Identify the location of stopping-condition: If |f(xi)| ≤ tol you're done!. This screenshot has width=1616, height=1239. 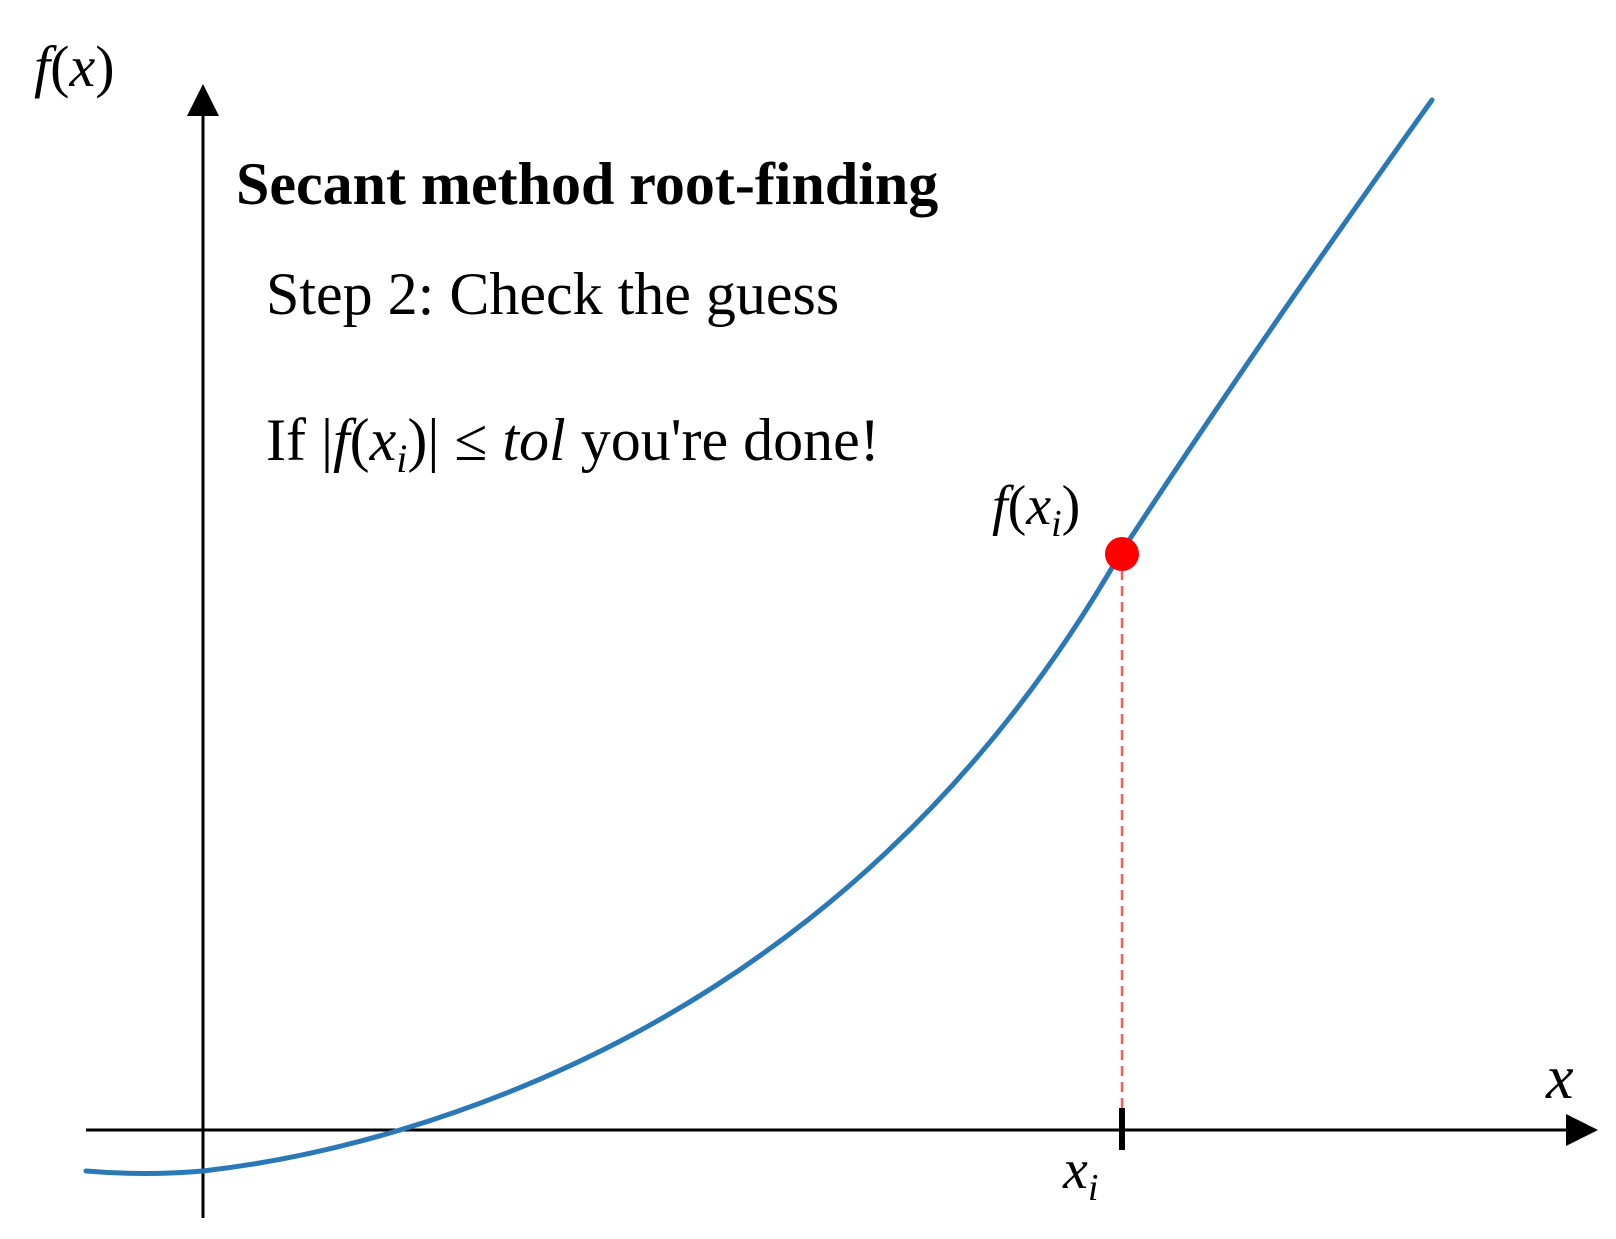
(573, 444).